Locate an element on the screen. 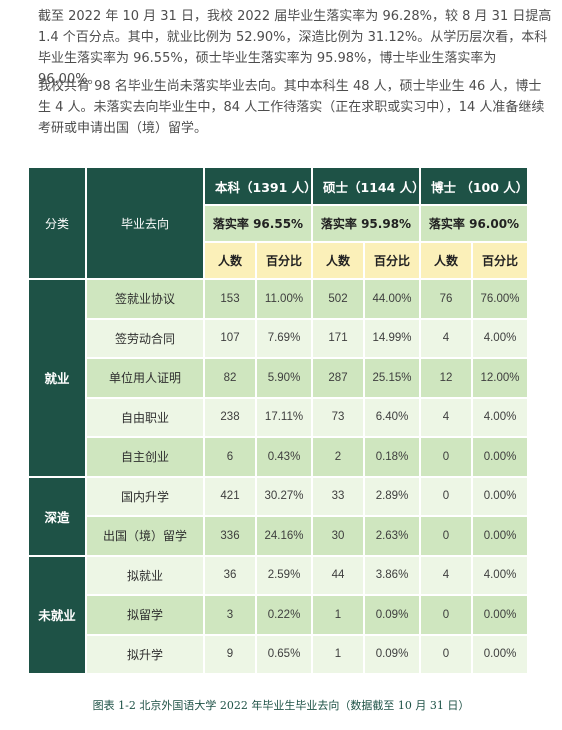  percent-cell: 25.15% is located at coordinates (392, 378).